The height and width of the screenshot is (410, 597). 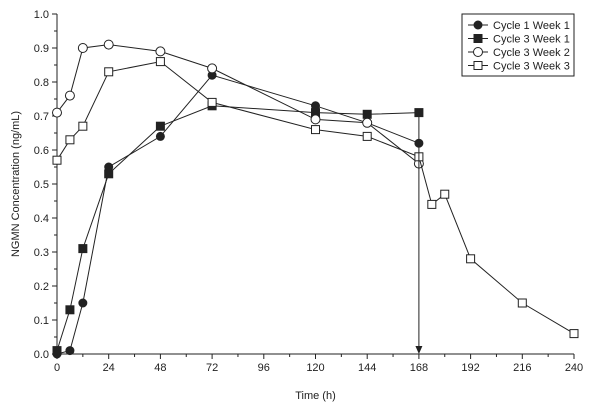 What do you see at coordinates (41, 117) in the screenshot?
I see `y-tick-label: 0.7` at bounding box center [41, 117].